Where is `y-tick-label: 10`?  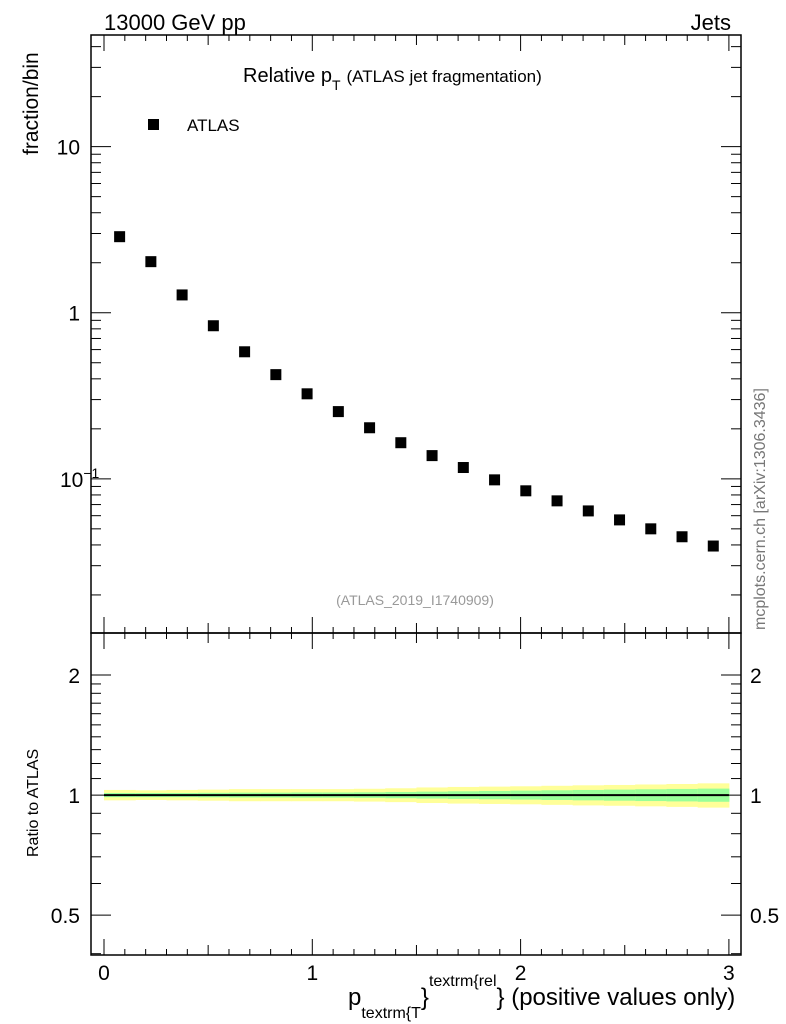 y-tick-label: 10 is located at coordinates (68, 148).